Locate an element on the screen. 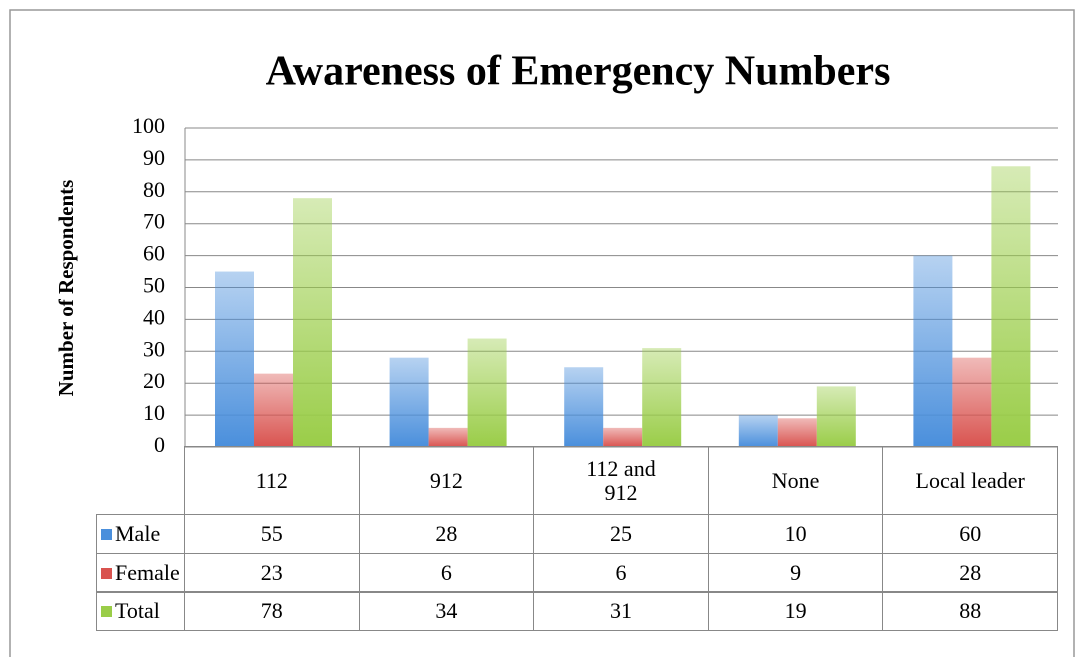  value-cell: 25 is located at coordinates (621, 534).